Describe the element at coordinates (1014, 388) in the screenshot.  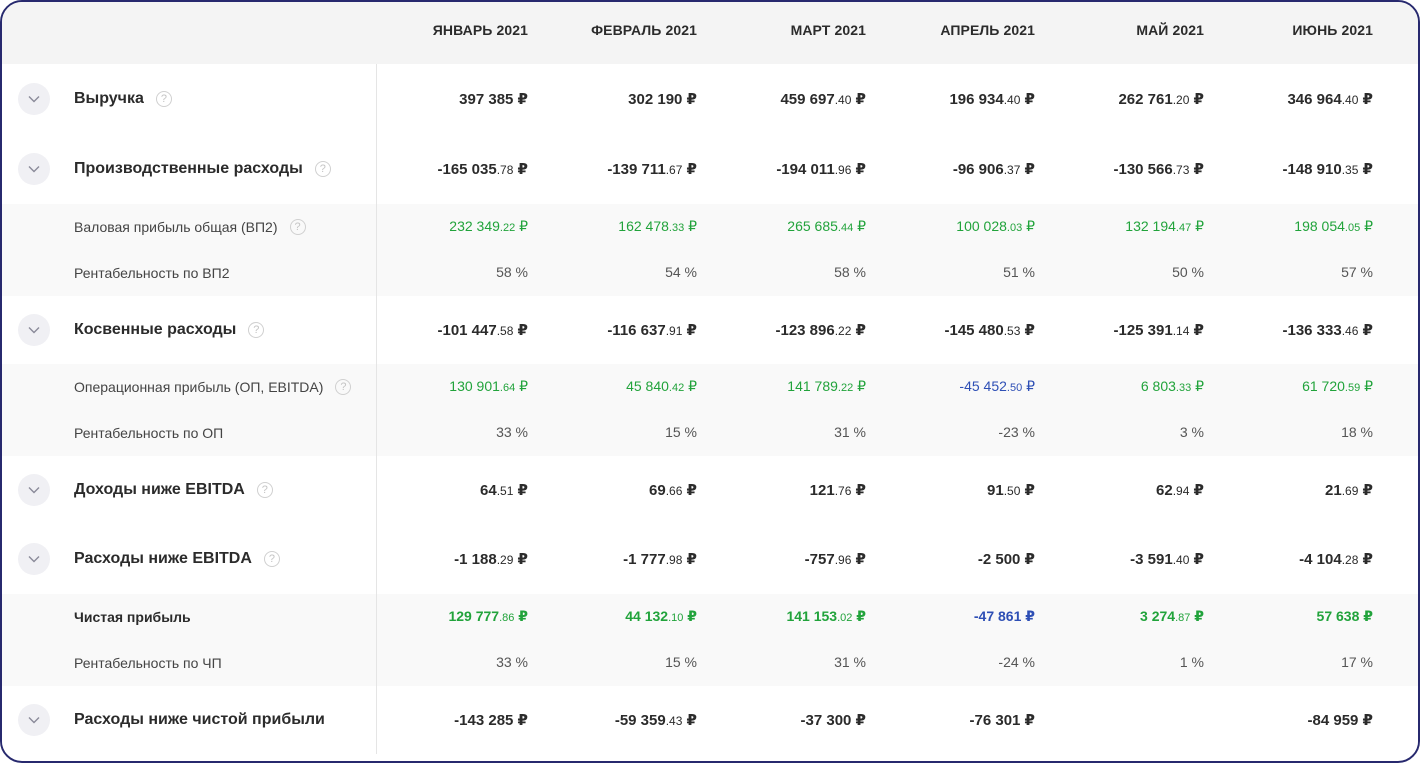
I see `value-decimal: .50` at that location.